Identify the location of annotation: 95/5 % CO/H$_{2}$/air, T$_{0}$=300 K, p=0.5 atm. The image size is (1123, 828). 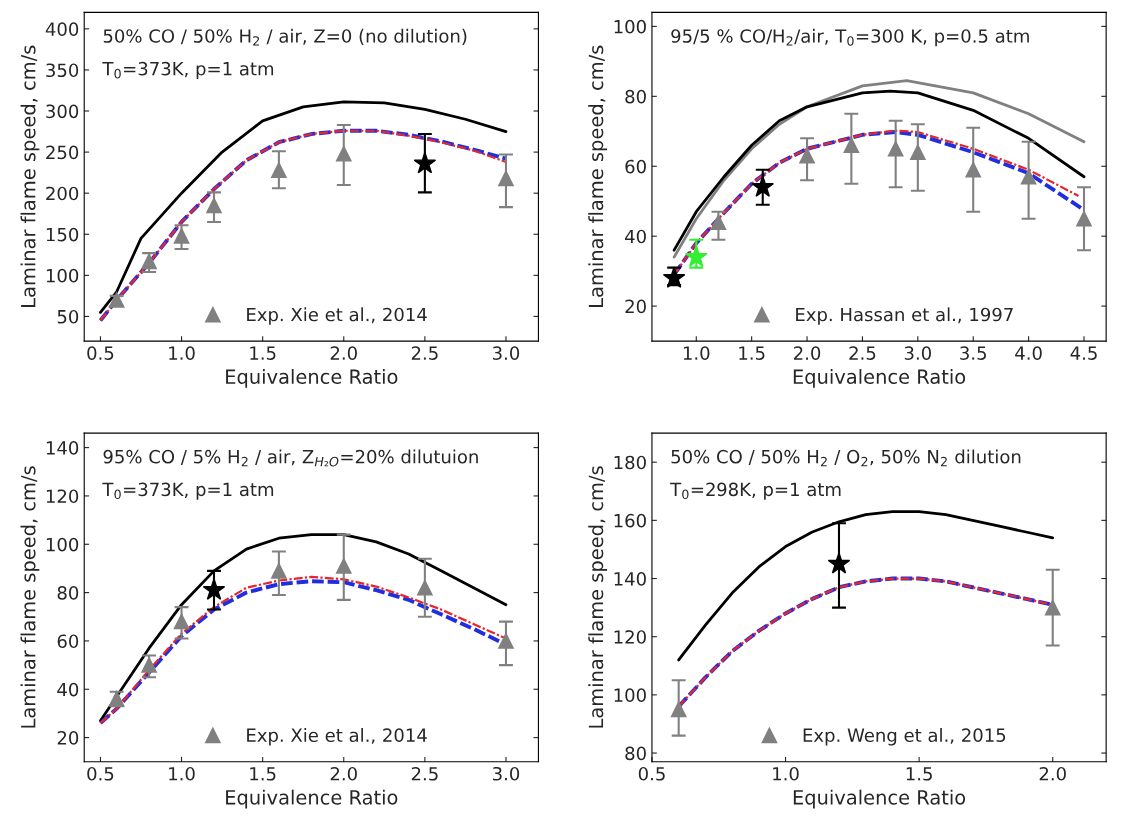
(850, 37).